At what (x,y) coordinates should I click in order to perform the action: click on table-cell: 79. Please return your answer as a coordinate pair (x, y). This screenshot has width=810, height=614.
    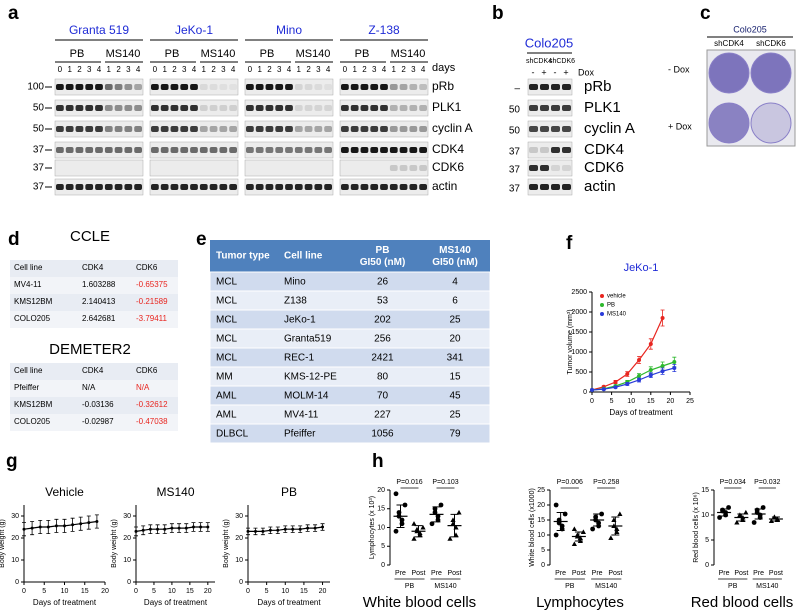
    Looking at the image, I should click on (455, 434).